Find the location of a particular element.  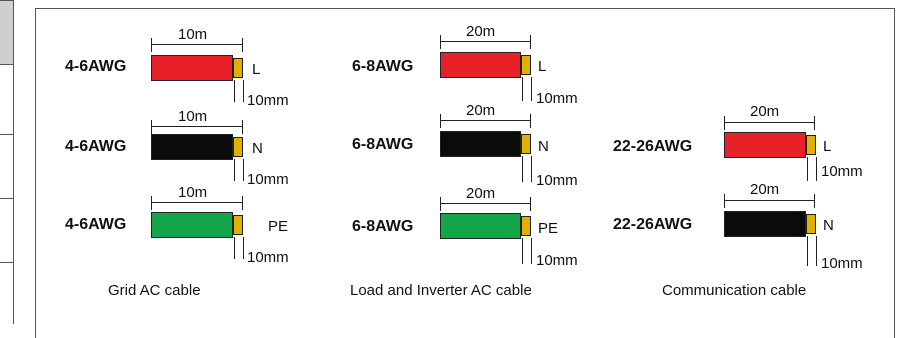

left-table-edge is located at coordinates (7, 162).